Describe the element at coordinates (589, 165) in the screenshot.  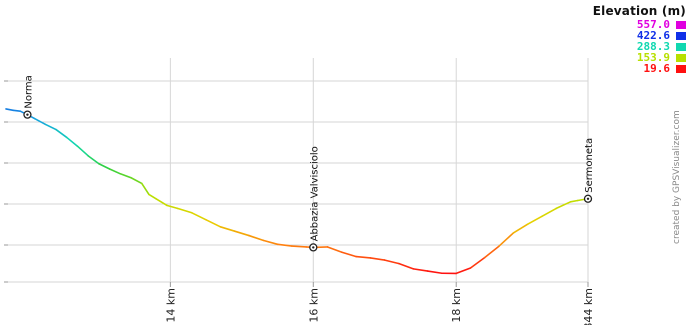
I see `waypoint-label: Sermoneta` at that location.